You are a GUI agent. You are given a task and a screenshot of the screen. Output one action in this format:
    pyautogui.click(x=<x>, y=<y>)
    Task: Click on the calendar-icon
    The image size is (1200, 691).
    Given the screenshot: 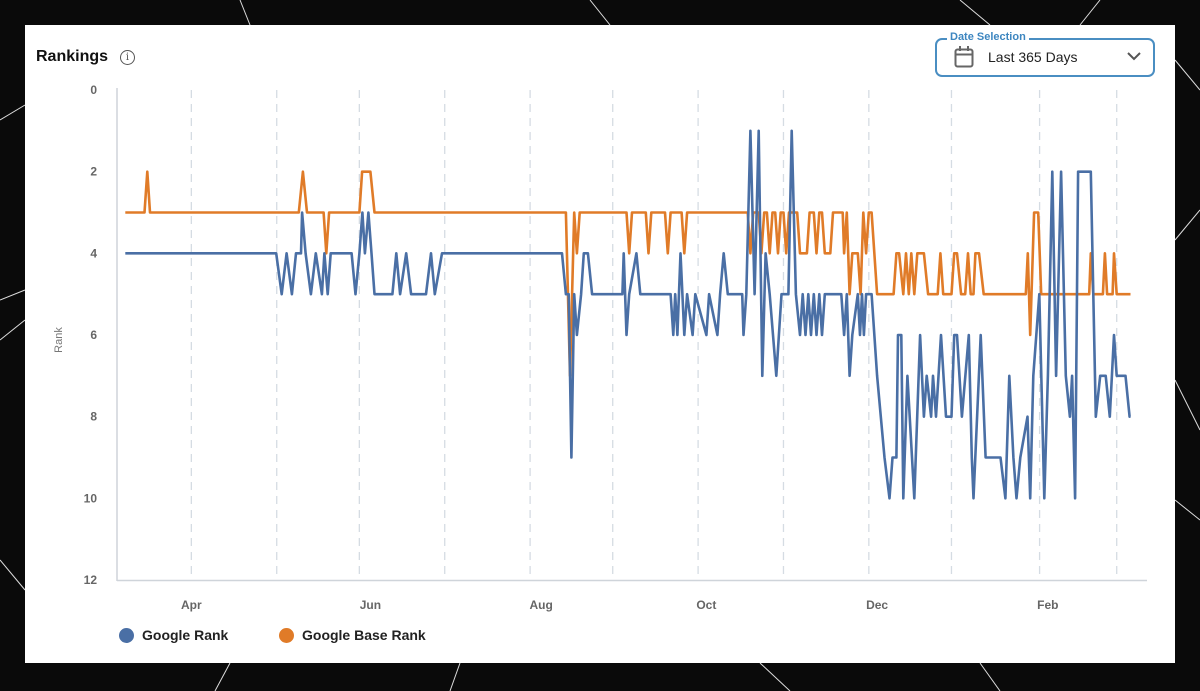 What is the action you would take?
    pyautogui.click(x=964, y=57)
    